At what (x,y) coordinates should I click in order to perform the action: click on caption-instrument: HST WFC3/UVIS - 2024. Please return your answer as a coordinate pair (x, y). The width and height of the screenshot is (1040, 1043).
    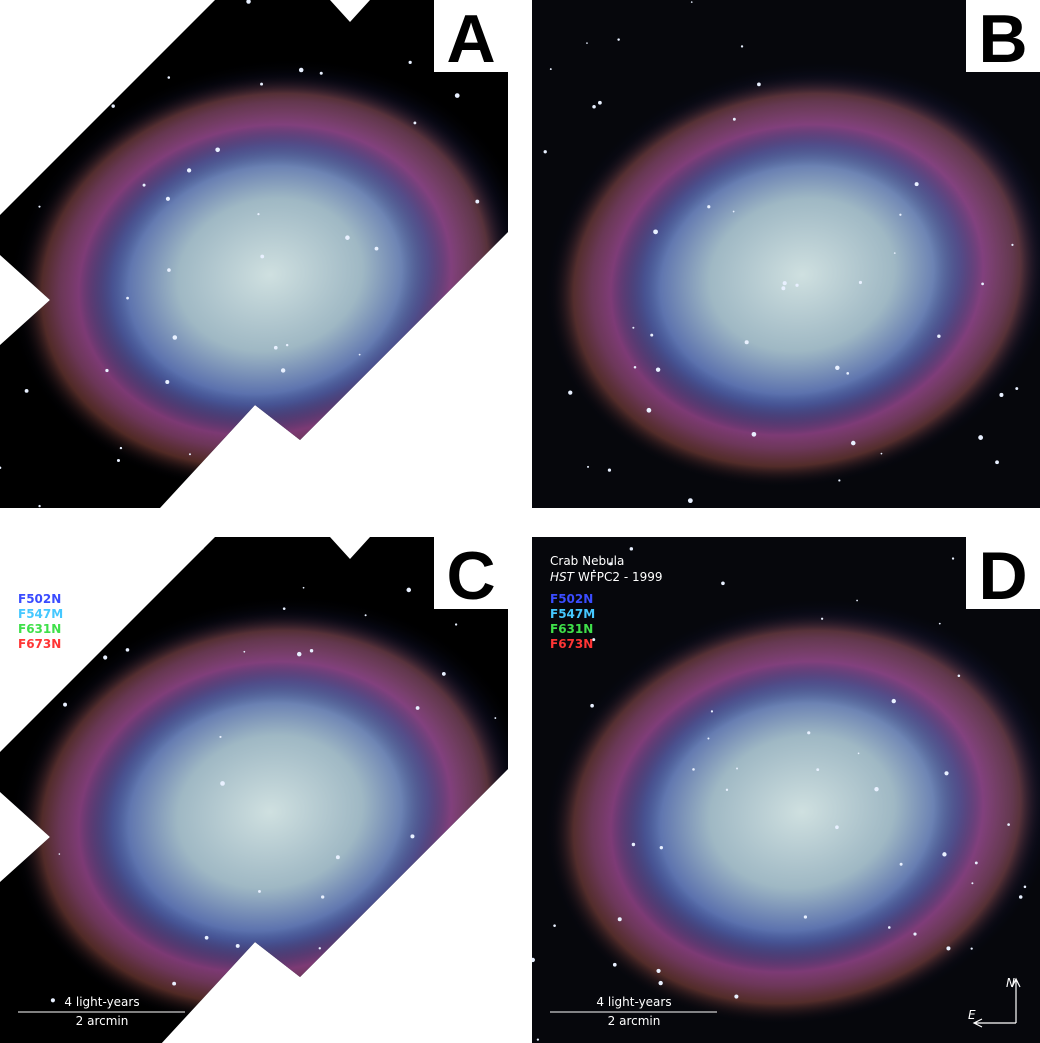
    Looking at the image, I should click on (86, 577).